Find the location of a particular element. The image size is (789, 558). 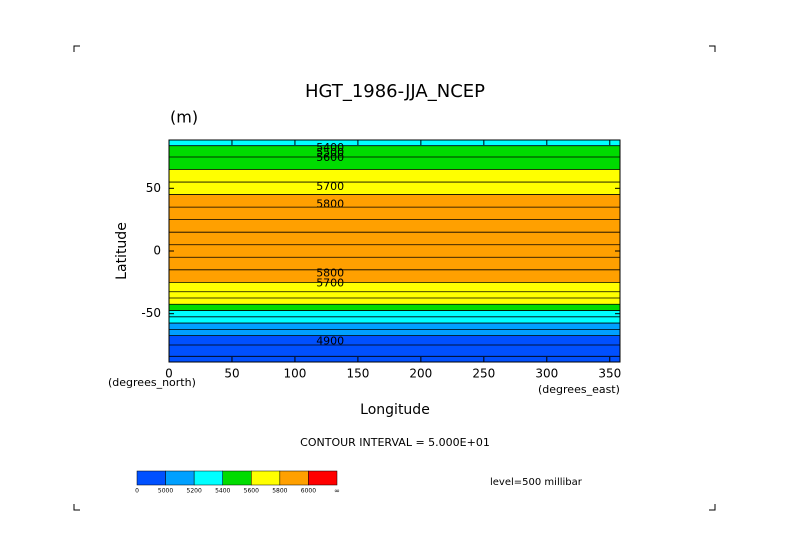

x-axis-label: Longitude is located at coordinates (395, 410).